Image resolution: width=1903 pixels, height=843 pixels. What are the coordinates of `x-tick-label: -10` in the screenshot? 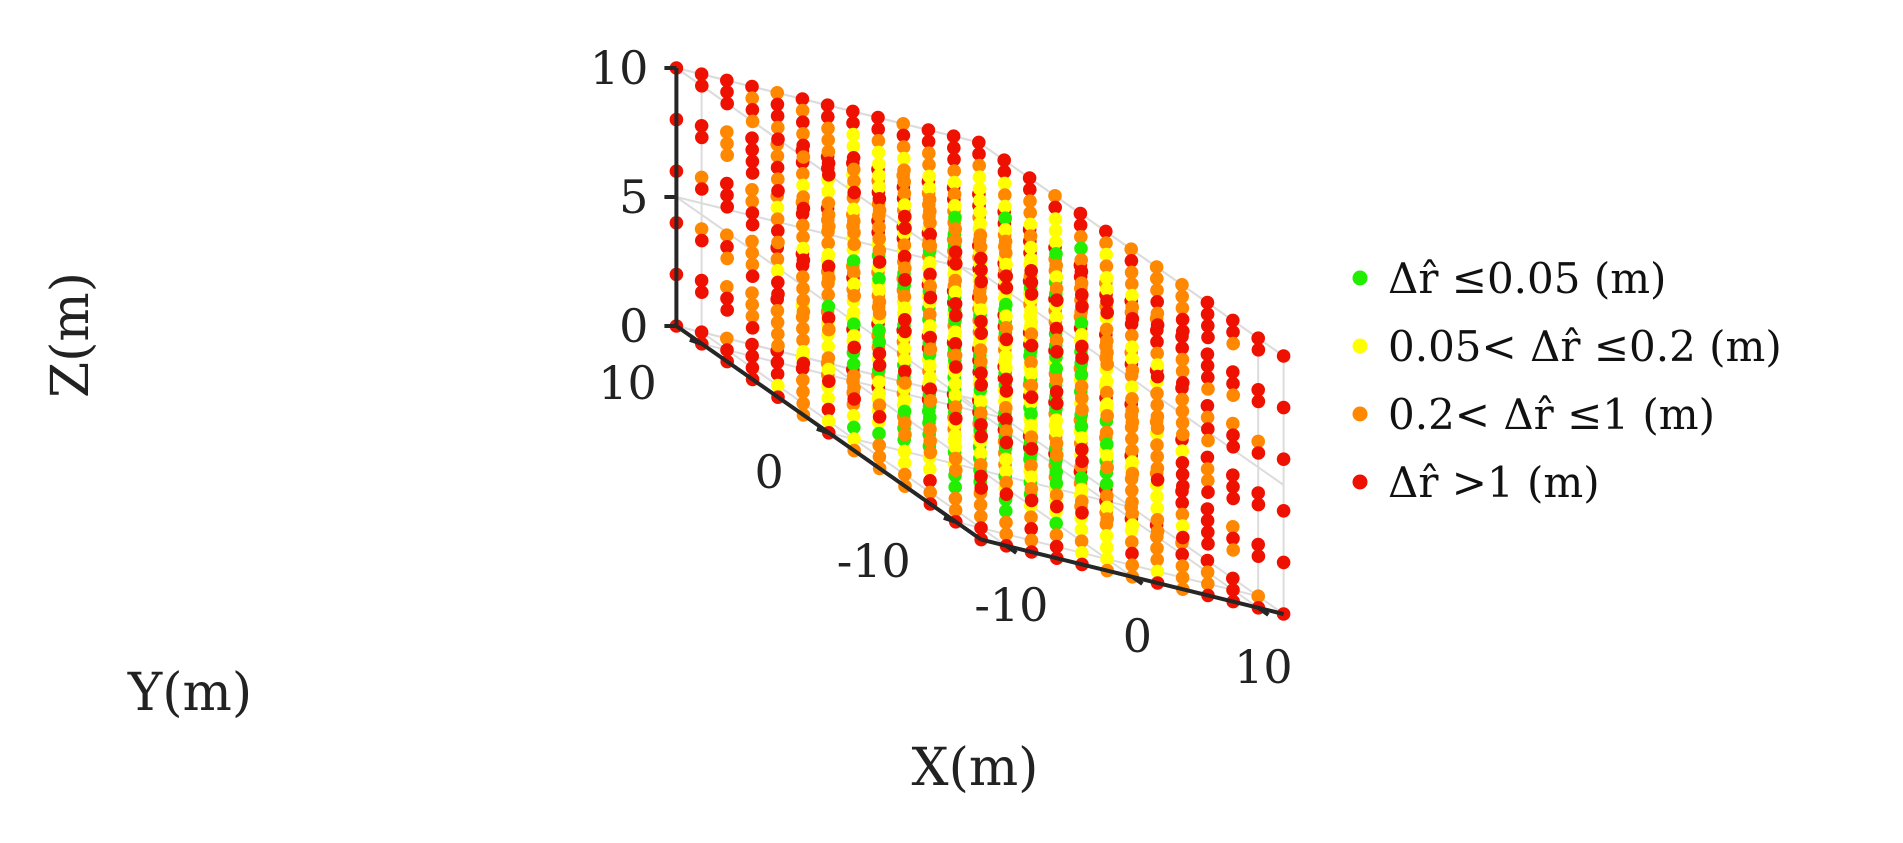 It's located at (1011, 605).